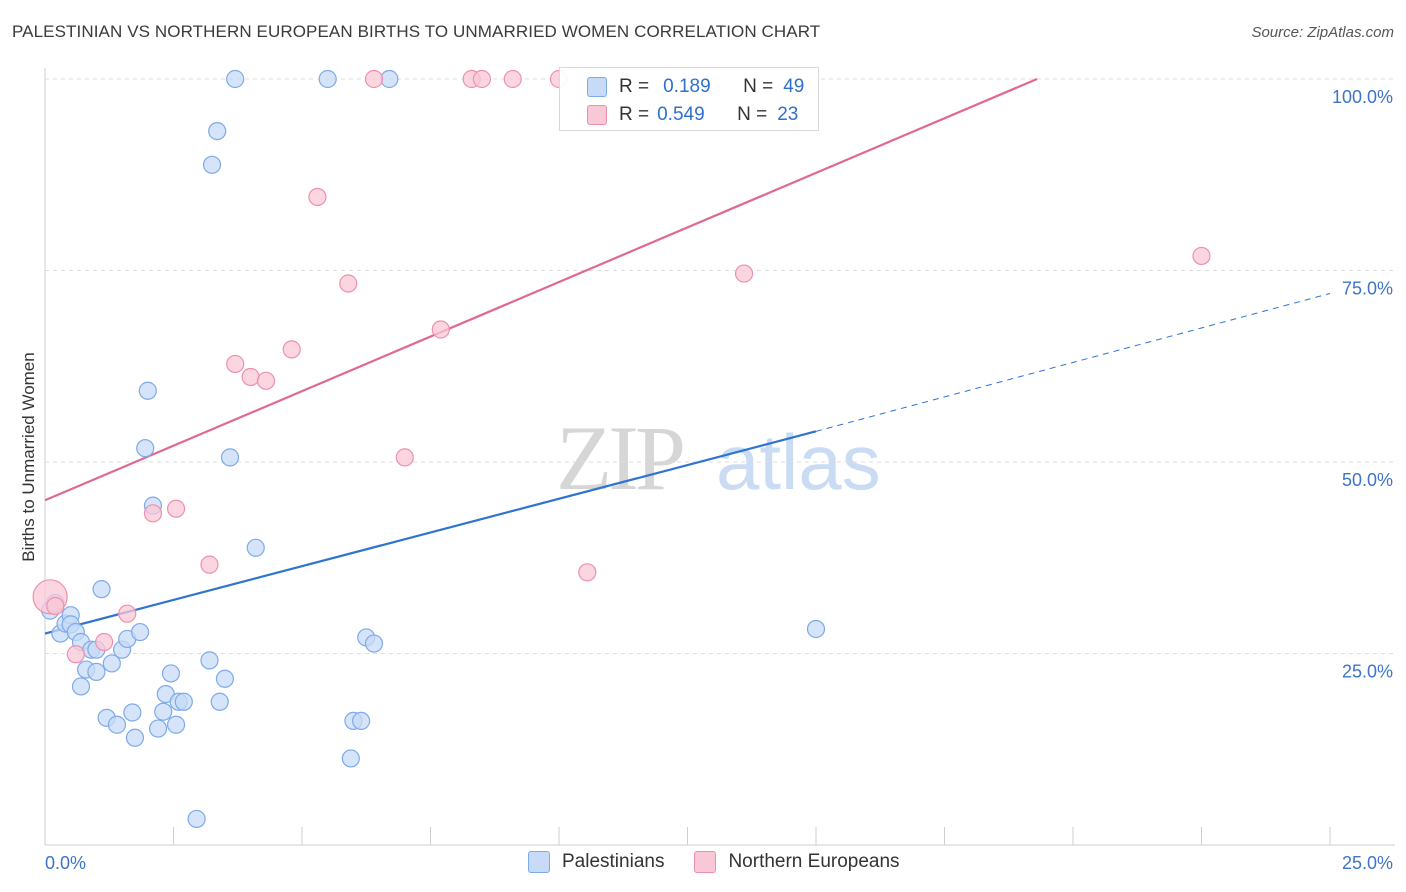 This screenshot has width=1406, height=892. Describe the element at coordinates (794, 86) in the screenshot. I see `legend-n-value: 49` at that location.